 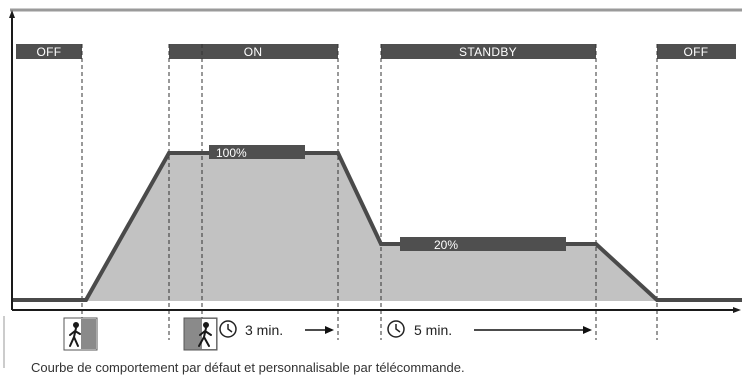 I want to click on state-bar-on: ON, so click(x=253, y=51).